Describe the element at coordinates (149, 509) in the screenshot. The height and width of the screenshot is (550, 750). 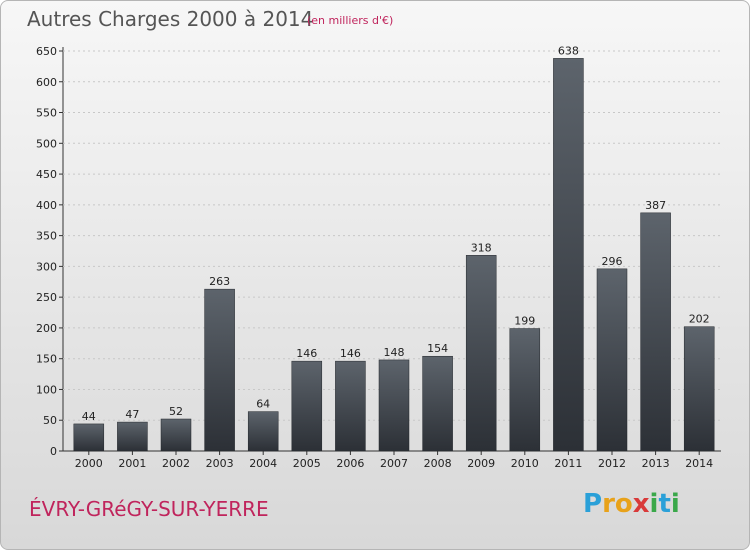
I see `commune-name: ÉVRY-GRéGY-SUR-YERRE` at that location.